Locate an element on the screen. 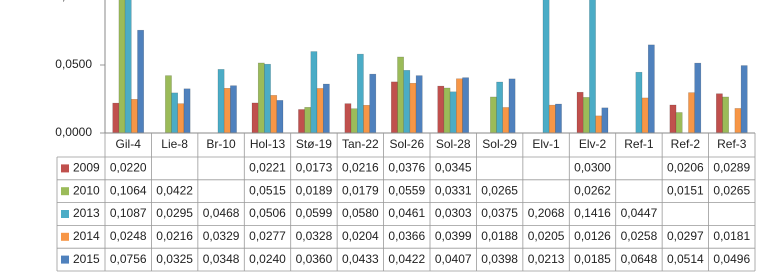 Image resolution: width=766 pixels, height=278 pixels. table-cell: 0,0398 is located at coordinates (499, 259).